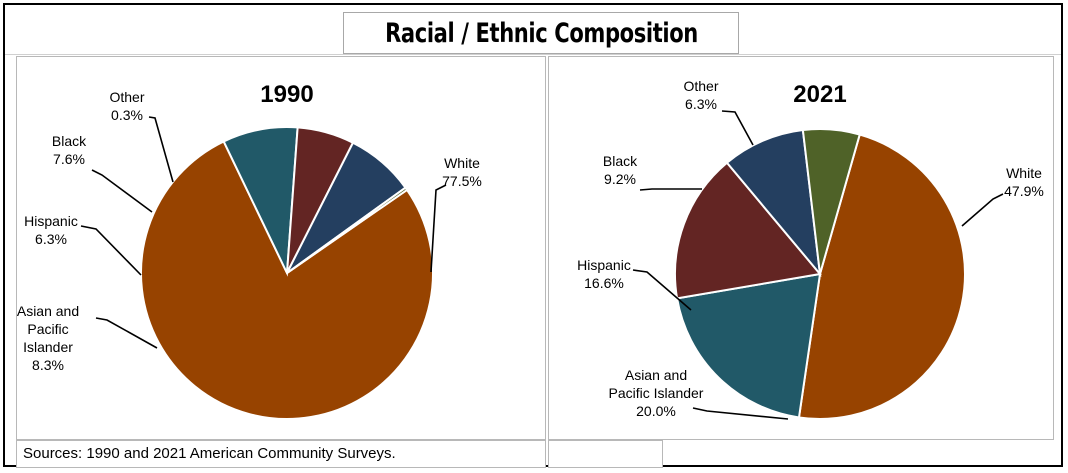 The height and width of the screenshot is (473, 1068). Describe the element at coordinates (773, 203) in the screenshot. I see `slice-black` at that location.